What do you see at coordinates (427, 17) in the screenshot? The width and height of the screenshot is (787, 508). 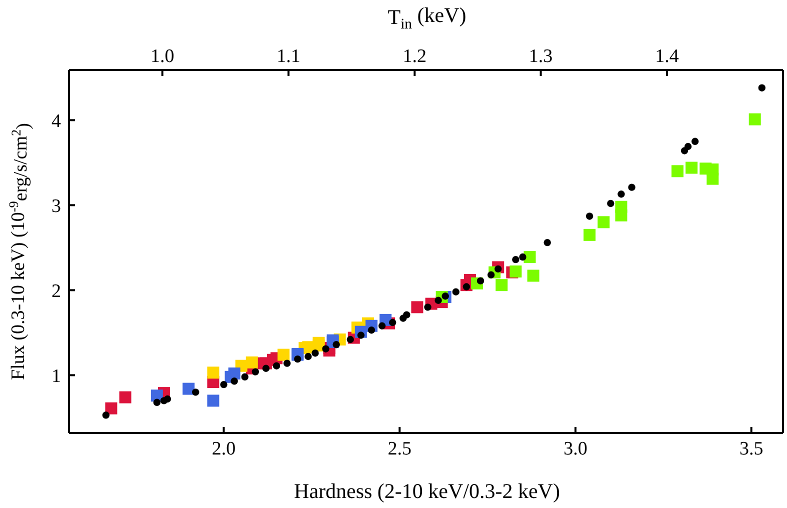 I see `x2-axis-title: T$_{in}$ (keV)` at bounding box center [427, 17].